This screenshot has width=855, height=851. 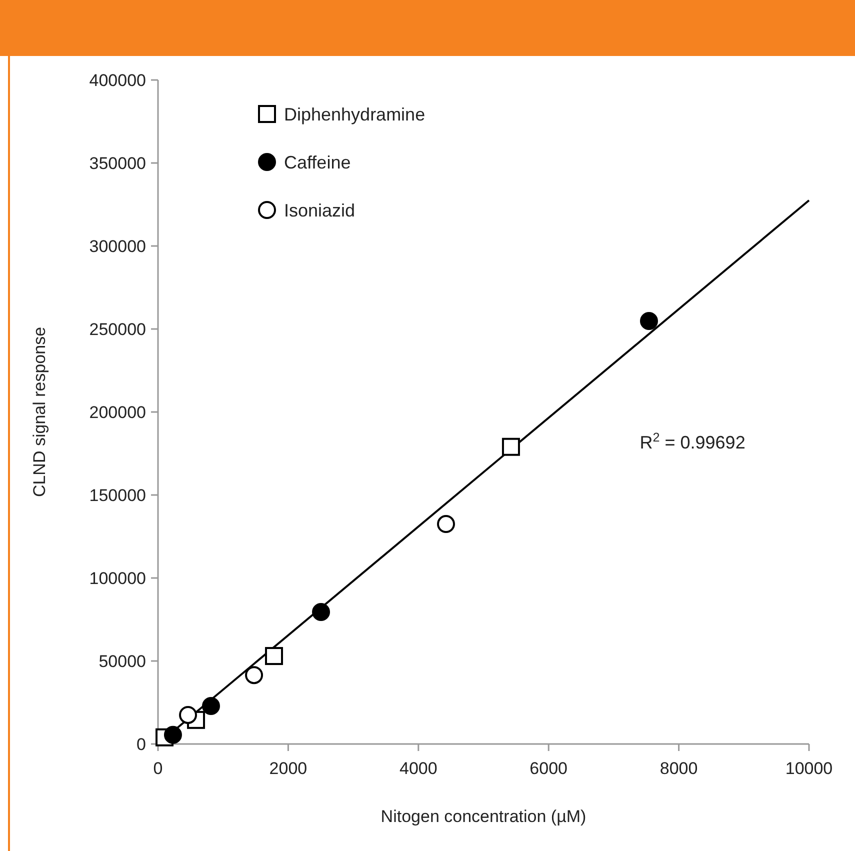 What do you see at coordinates (809, 768) in the screenshot?
I see `x-tick-label: 10000` at bounding box center [809, 768].